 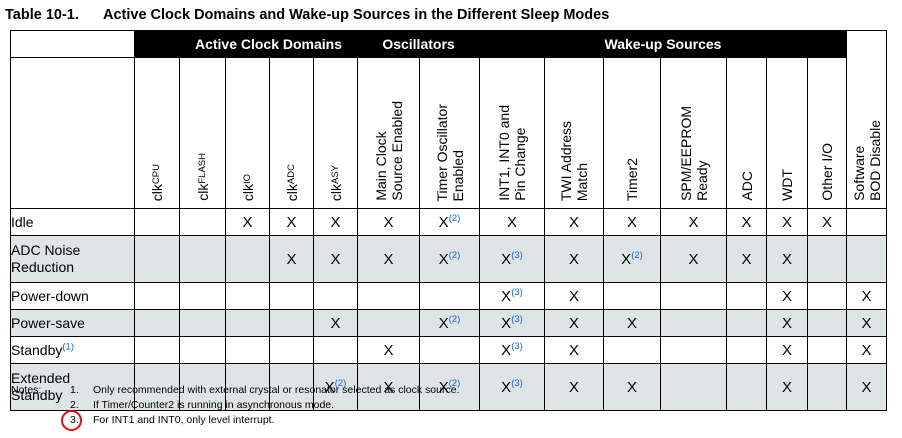 What do you see at coordinates (72, 133) in the screenshot?
I see `column-header-mode` at bounding box center [72, 133].